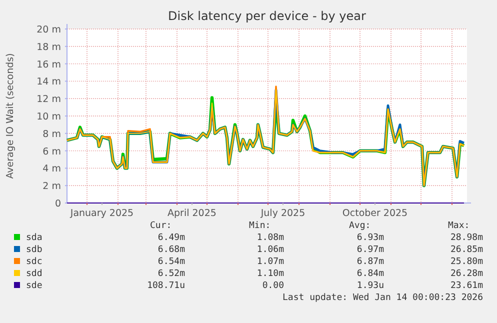 The height and width of the screenshot is (323, 497). I want to click on text: Max:, so click(459, 226).